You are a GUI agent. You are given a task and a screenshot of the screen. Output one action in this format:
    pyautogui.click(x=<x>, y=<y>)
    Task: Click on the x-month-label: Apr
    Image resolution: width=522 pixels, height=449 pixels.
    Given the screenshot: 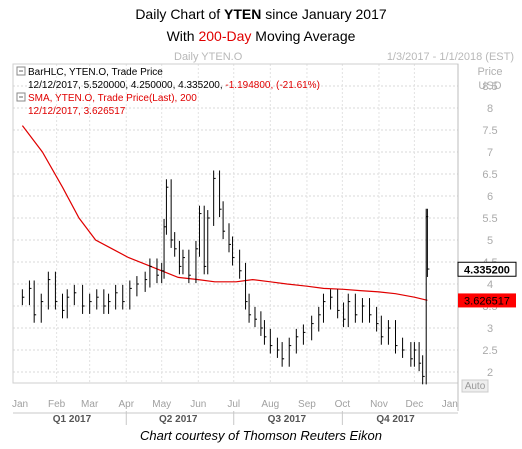 What is the action you would take?
    pyautogui.click(x=126, y=404)
    